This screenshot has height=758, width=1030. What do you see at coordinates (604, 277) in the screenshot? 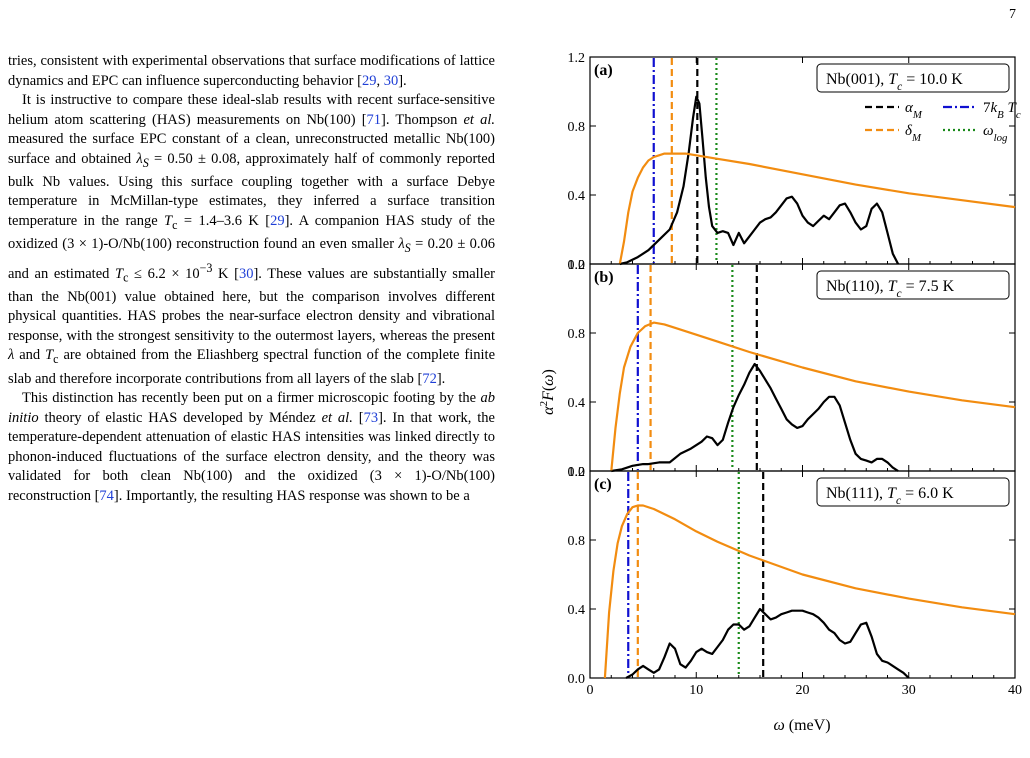
I see `panel-label: (b)` at bounding box center [604, 277].